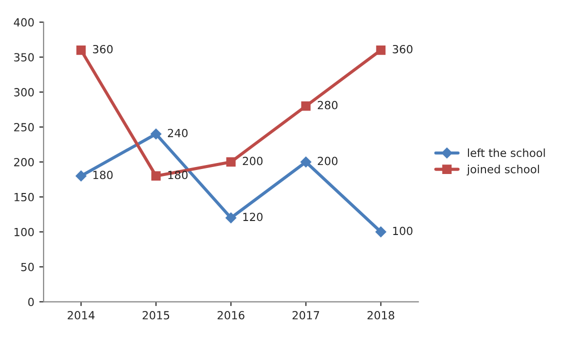 Image resolution: width=581 pixels, height=341 pixels. Describe the element at coordinates (27, 267) in the screenshot. I see `y-tick-label: 50` at that location.